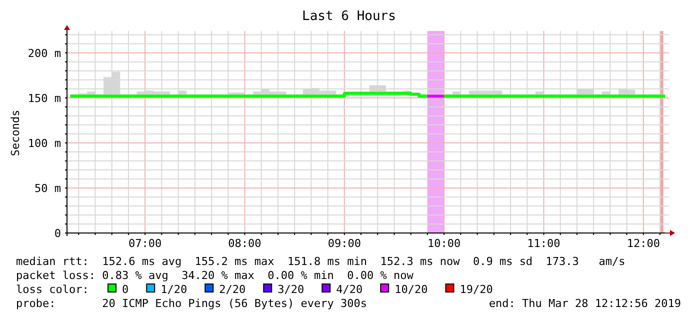  What do you see at coordinates (476, 289) in the screenshot?
I see `legend-label: 19/20` at bounding box center [476, 289].